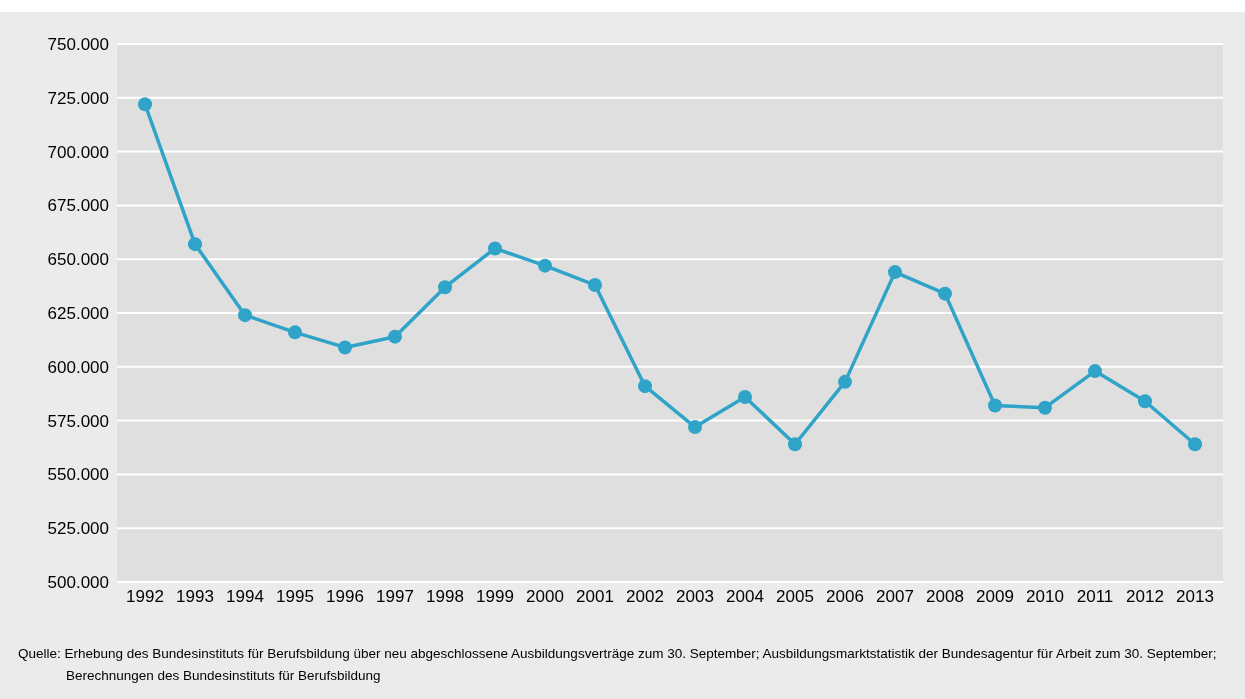 The width and height of the screenshot is (1245, 699). I want to click on y-tick-label: 725.000, so click(78, 98).